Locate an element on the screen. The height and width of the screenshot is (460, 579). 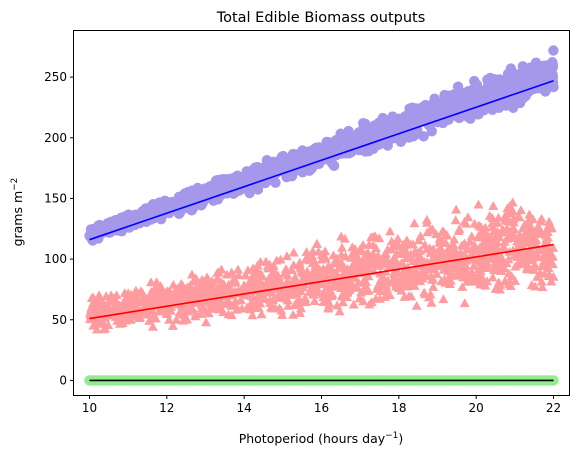
y-tick-label: 100 is located at coordinates (55, 259).